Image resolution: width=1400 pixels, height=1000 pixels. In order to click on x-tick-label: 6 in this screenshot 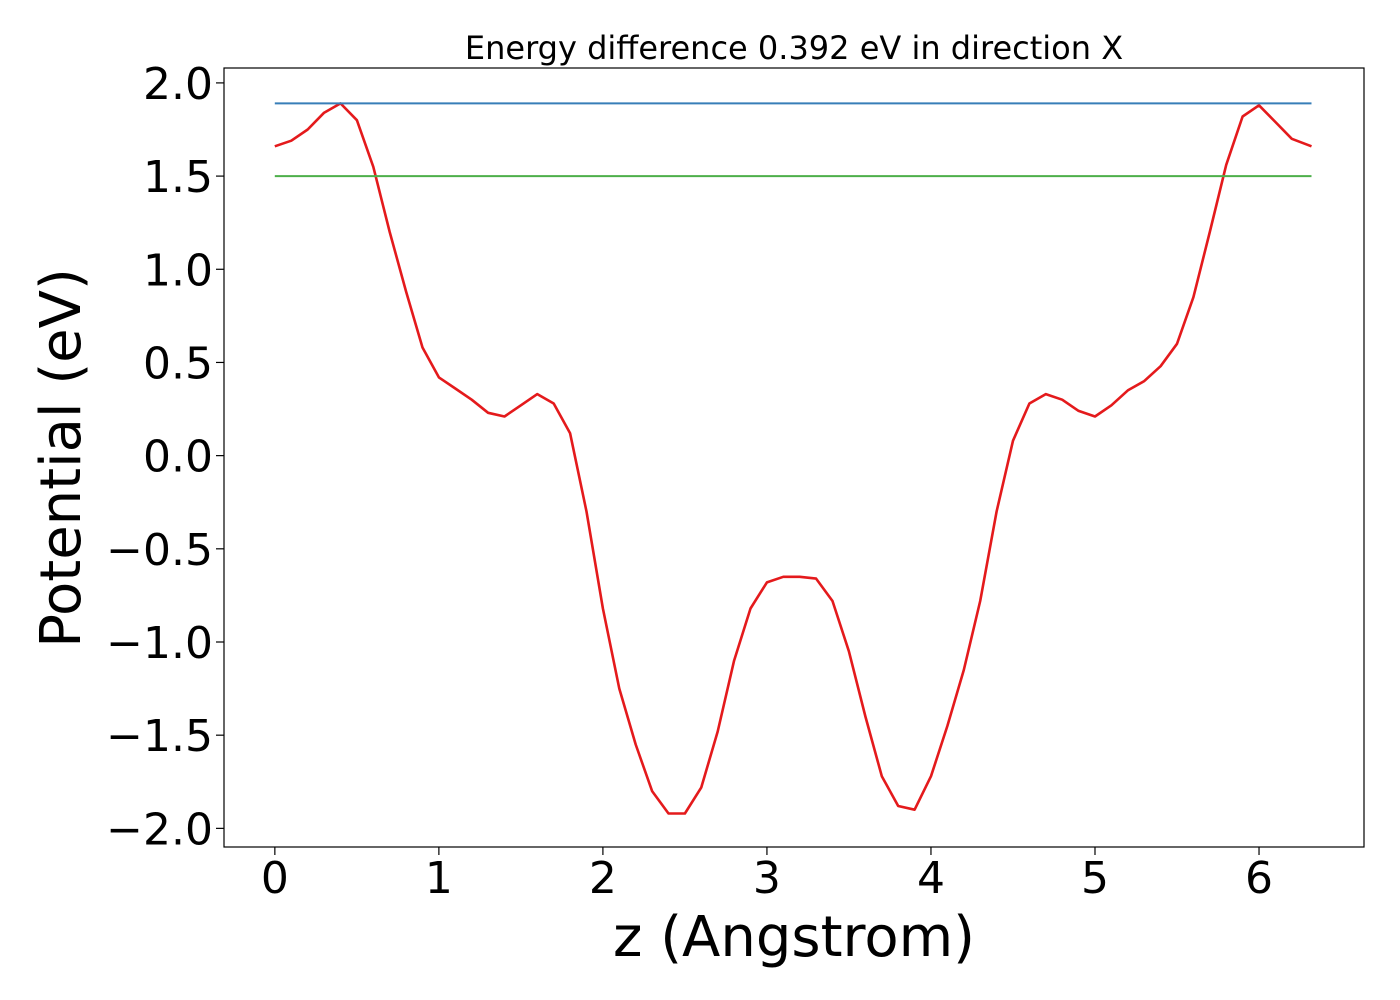, I will do `click(1259, 878)`.